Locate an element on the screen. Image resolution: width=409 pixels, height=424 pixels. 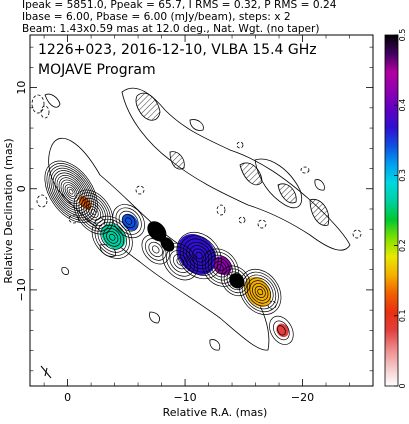
y-tick-label: 10 is located at coordinates (21, 88).